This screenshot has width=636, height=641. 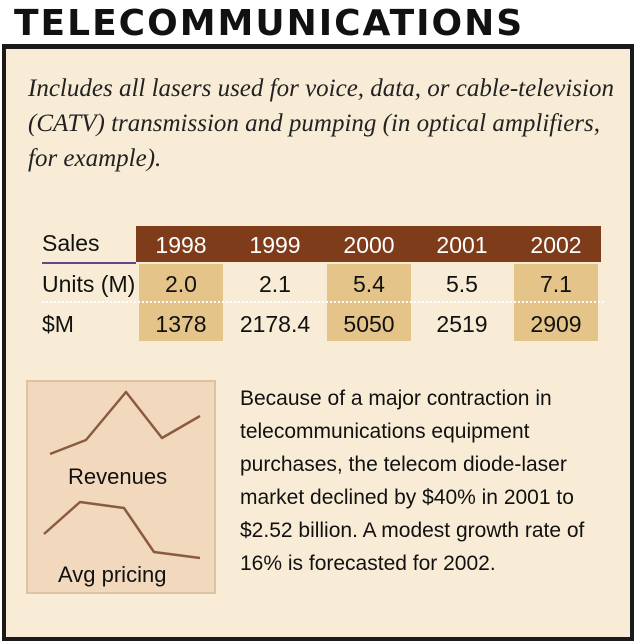 I want to click on section-title: TELECOMMUNICATIONS, so click(x=269, y=23).